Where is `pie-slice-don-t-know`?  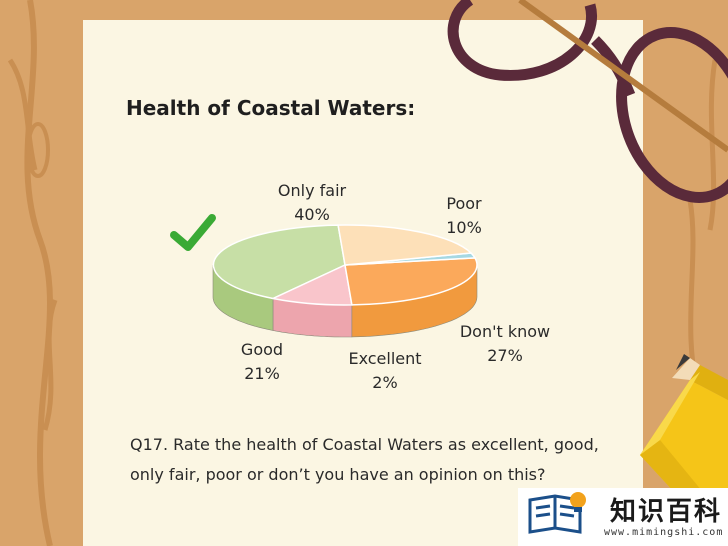 pie-slice-don-t-know is located at coordinates (411, 281).